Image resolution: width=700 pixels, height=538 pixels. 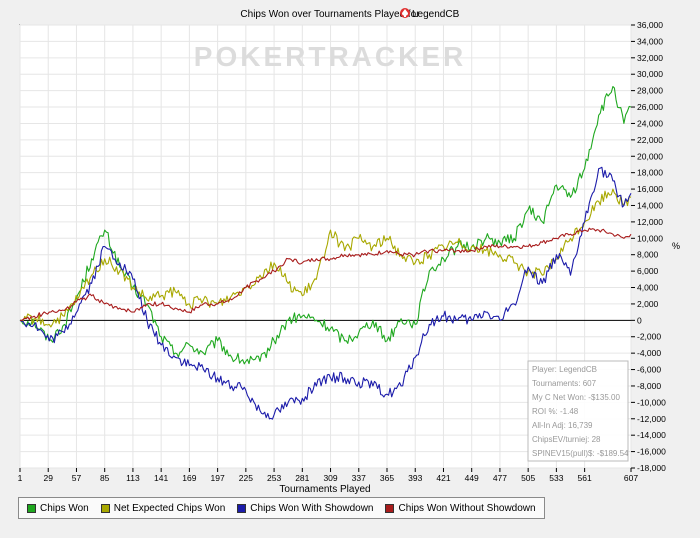 What do you see at coordinates (556, 478) in the screenshot?
I see `x-tick-label: 533` at bounding box center [556, 478].